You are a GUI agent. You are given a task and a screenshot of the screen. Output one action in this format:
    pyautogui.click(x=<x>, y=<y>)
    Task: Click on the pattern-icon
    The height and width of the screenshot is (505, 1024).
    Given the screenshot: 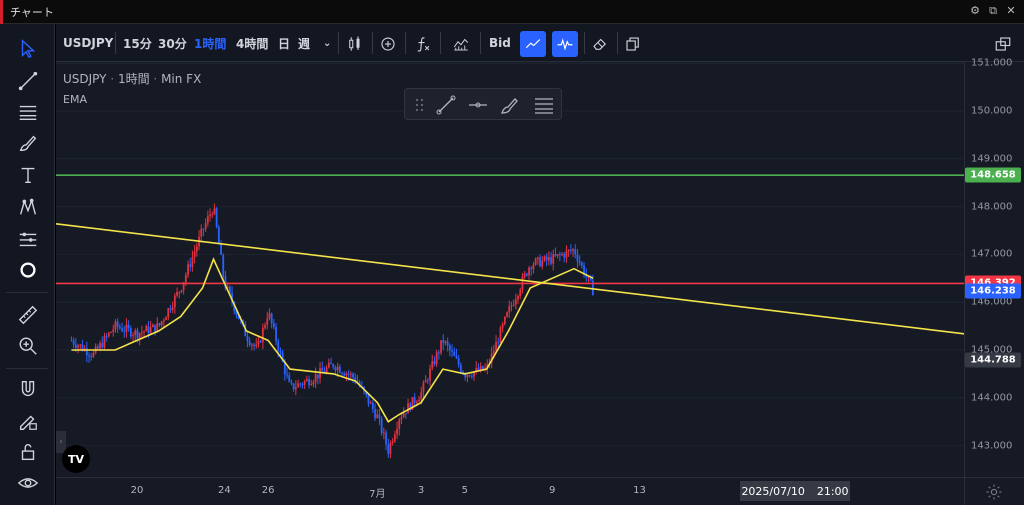 What is the action you would take?
    pyautogui.click(x=28, y=206)
    